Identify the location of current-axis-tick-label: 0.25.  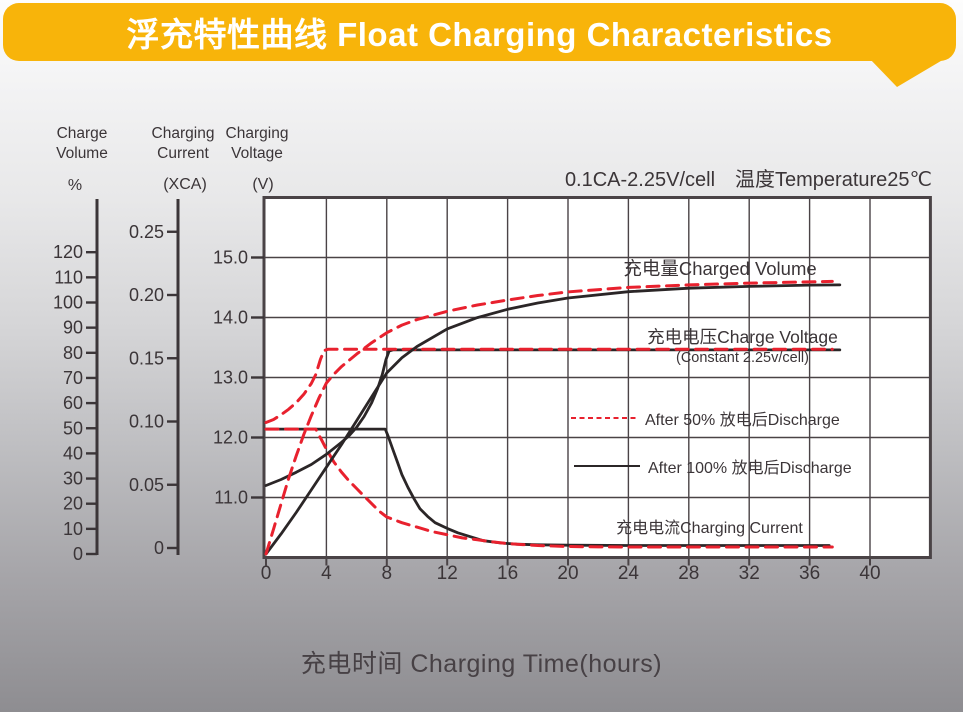
(146, 232).